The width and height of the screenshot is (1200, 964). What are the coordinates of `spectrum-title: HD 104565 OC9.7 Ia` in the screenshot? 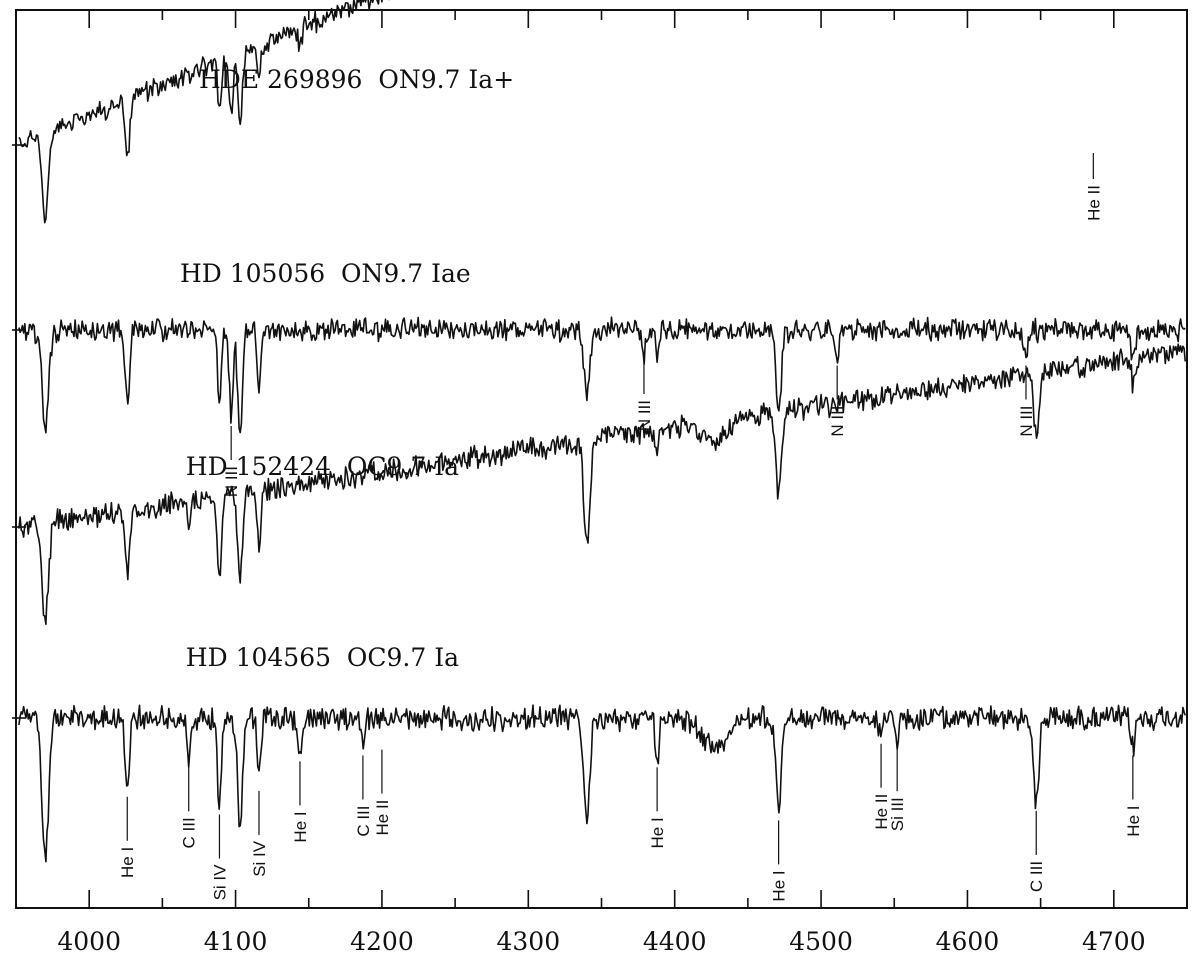 It's located at (322, 657).